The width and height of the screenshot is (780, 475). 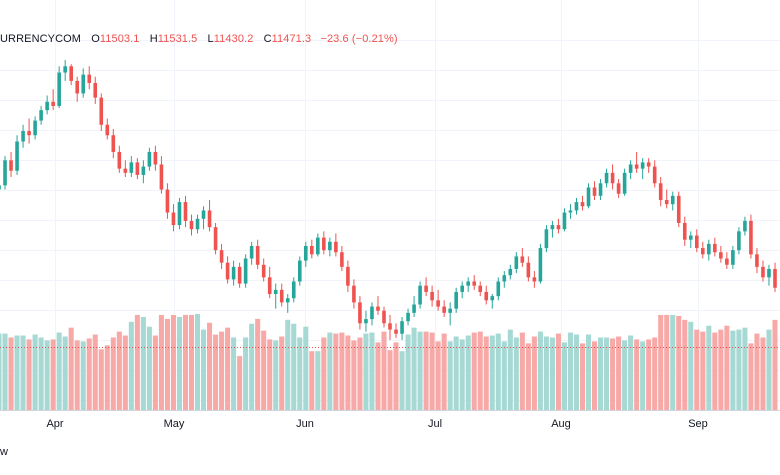 I want to click on x-tick-label: Apr, so click(x=54, y=424).